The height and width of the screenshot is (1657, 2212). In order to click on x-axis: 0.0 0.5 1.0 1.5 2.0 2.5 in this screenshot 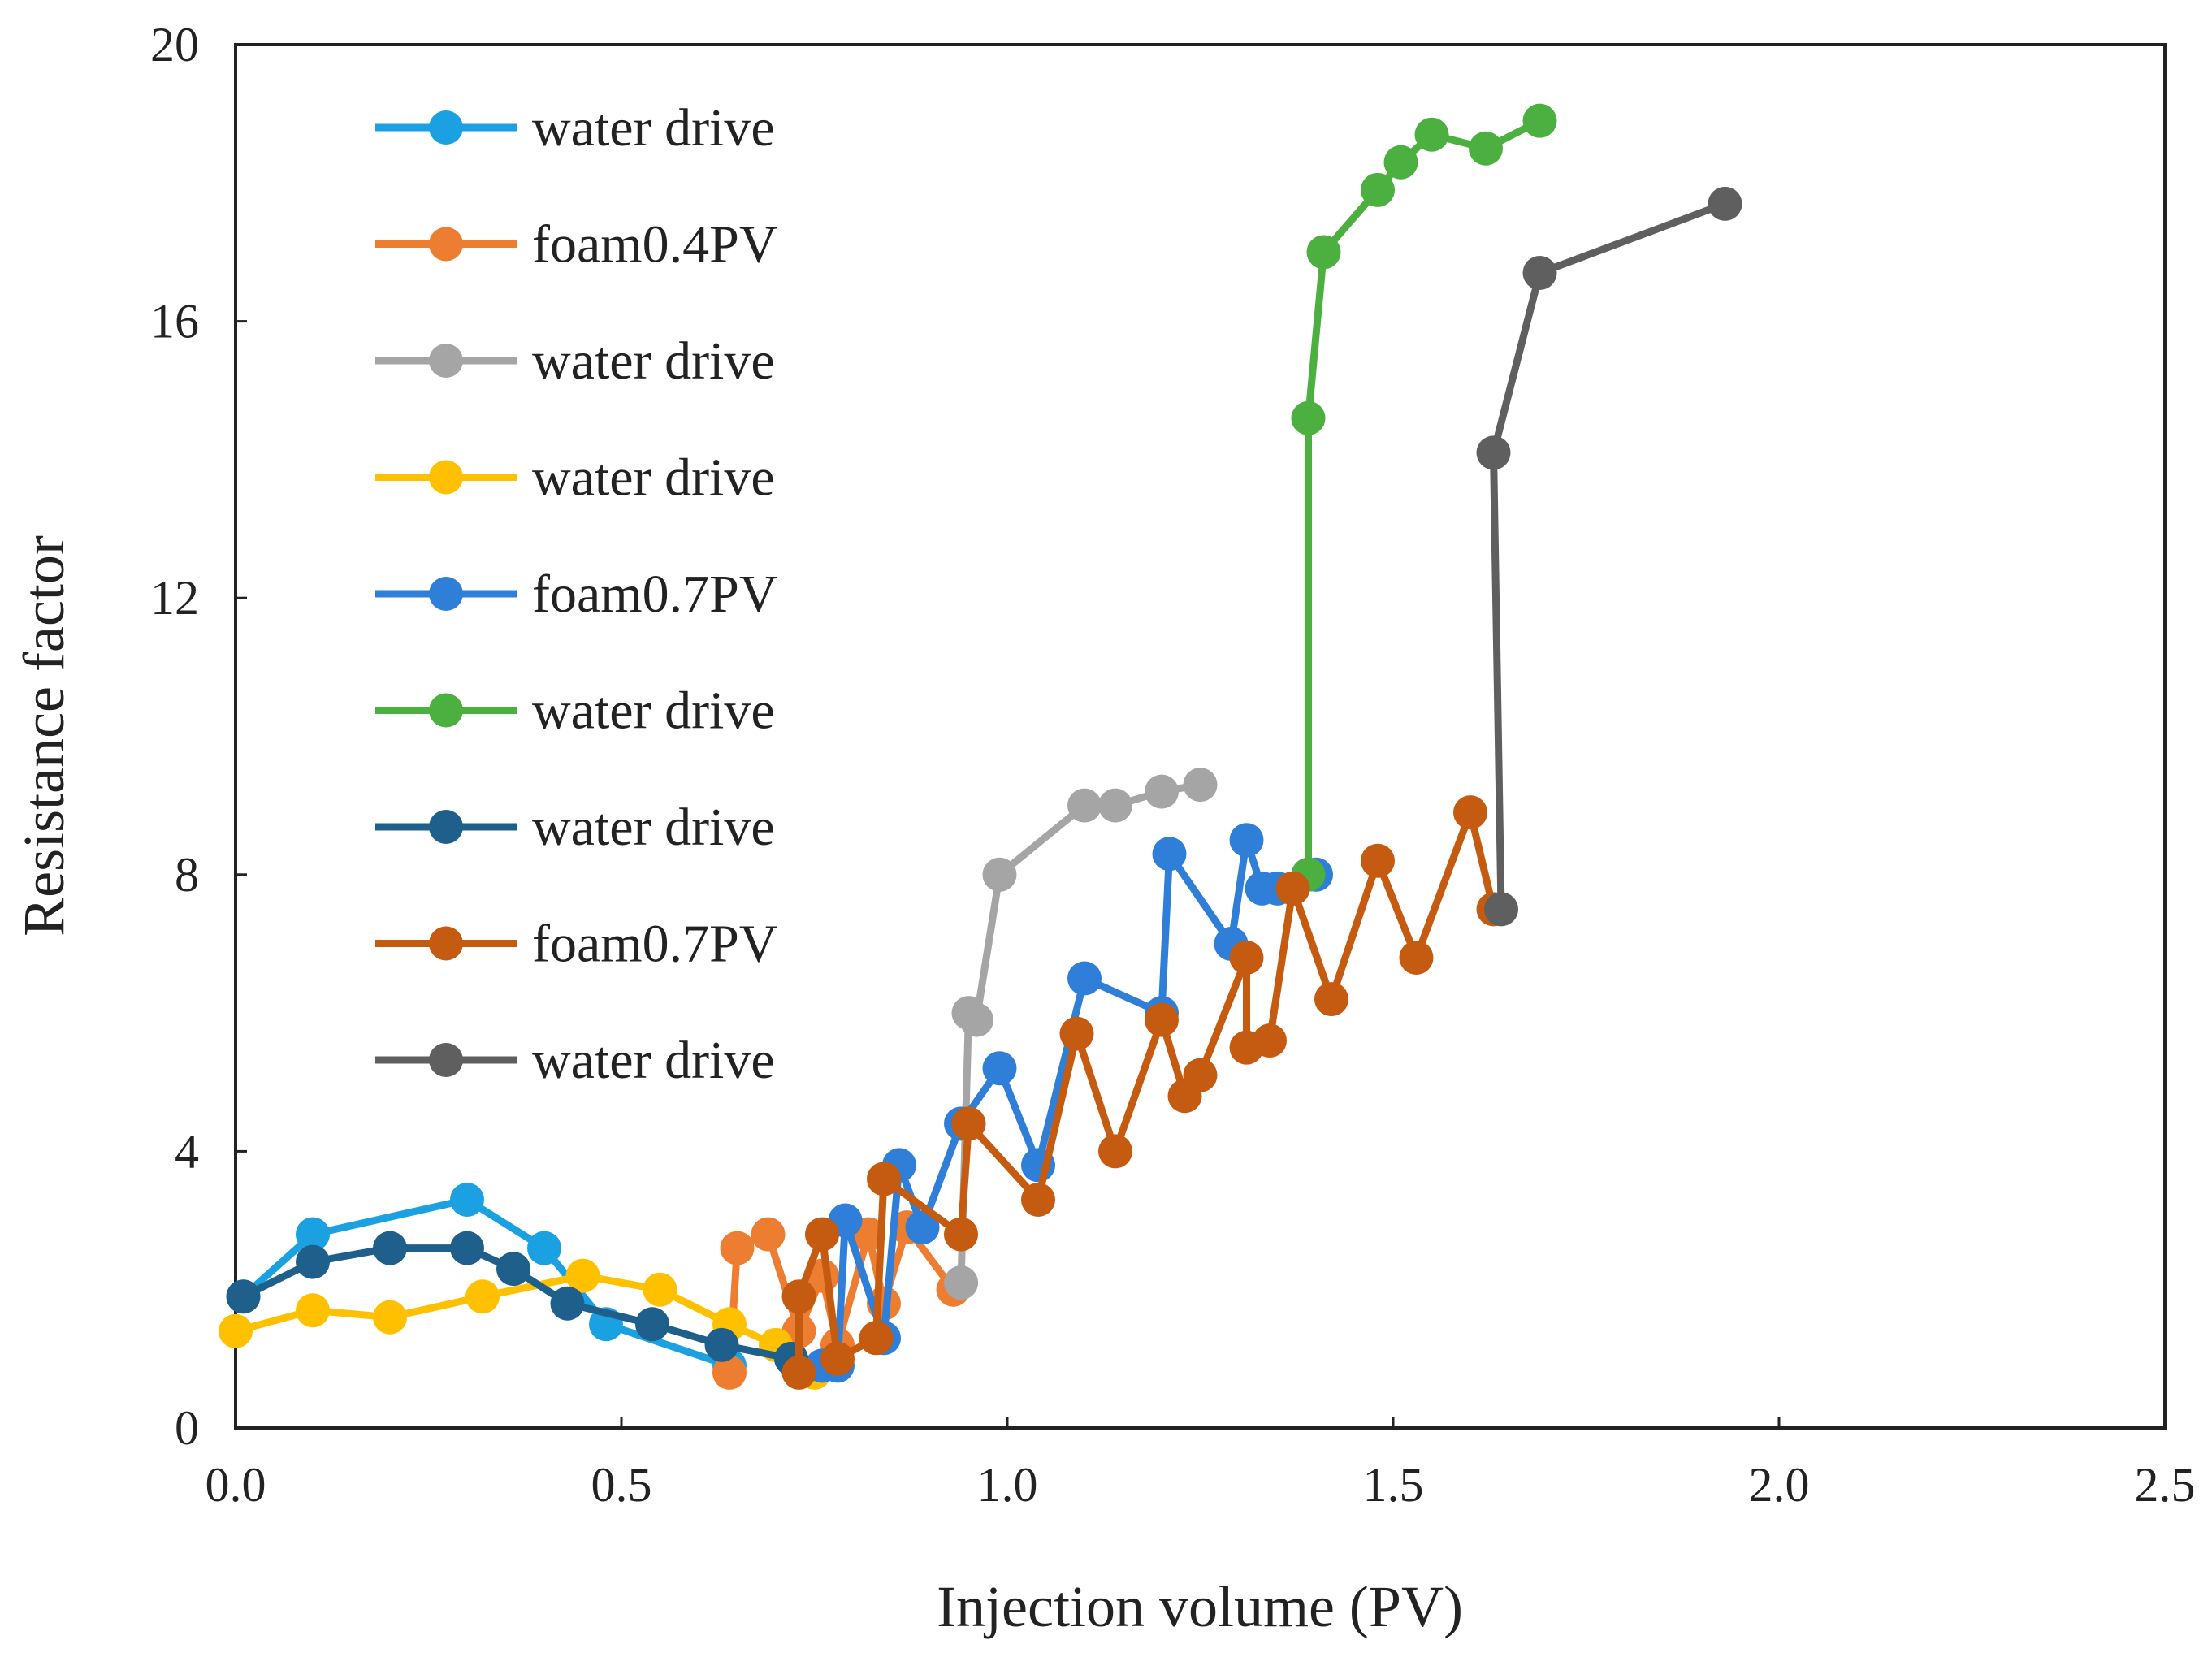, I will do `click(1201, 1464)`.